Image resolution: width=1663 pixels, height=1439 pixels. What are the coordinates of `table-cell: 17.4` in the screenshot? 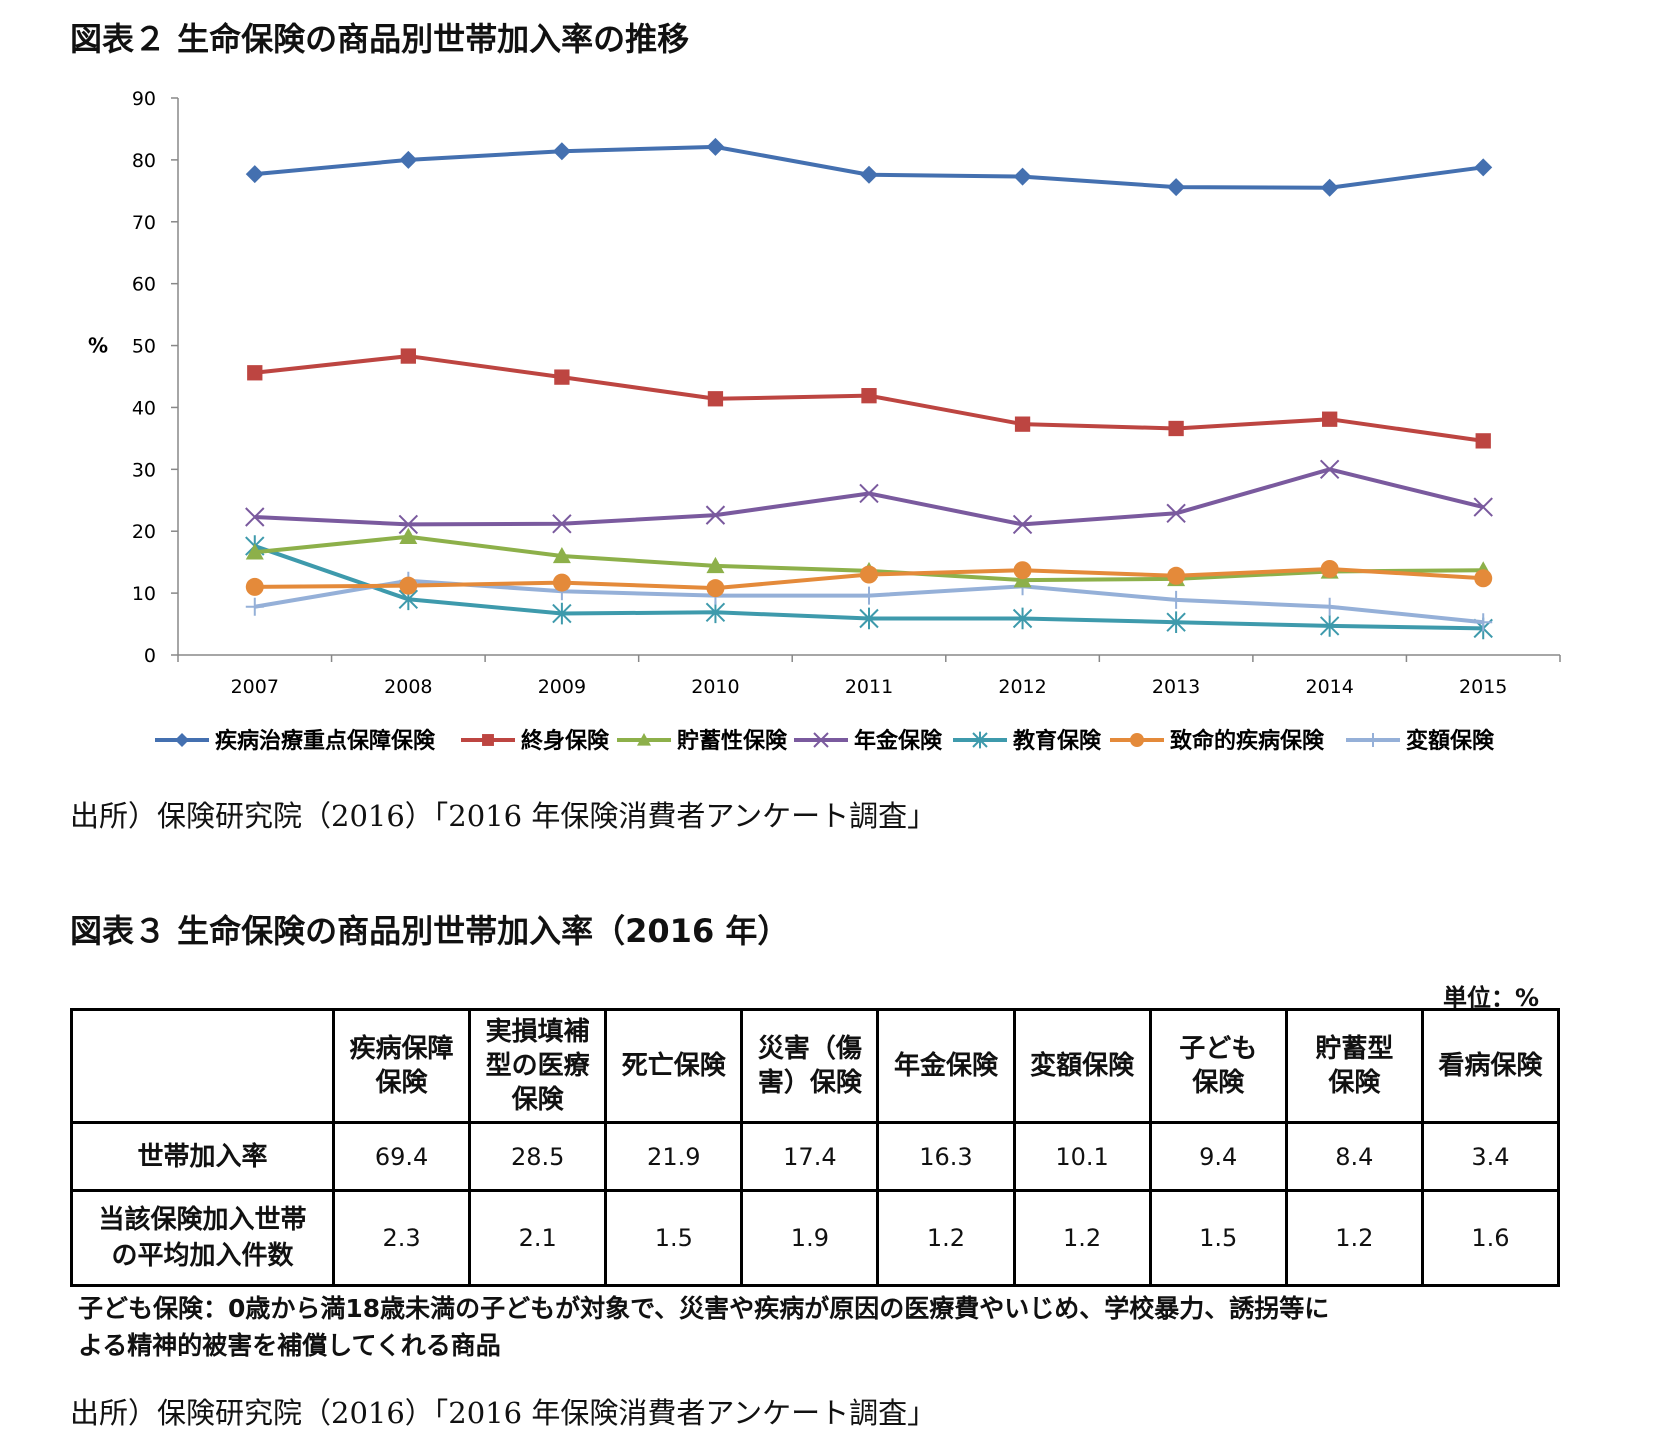 It's located at (810, 1156).